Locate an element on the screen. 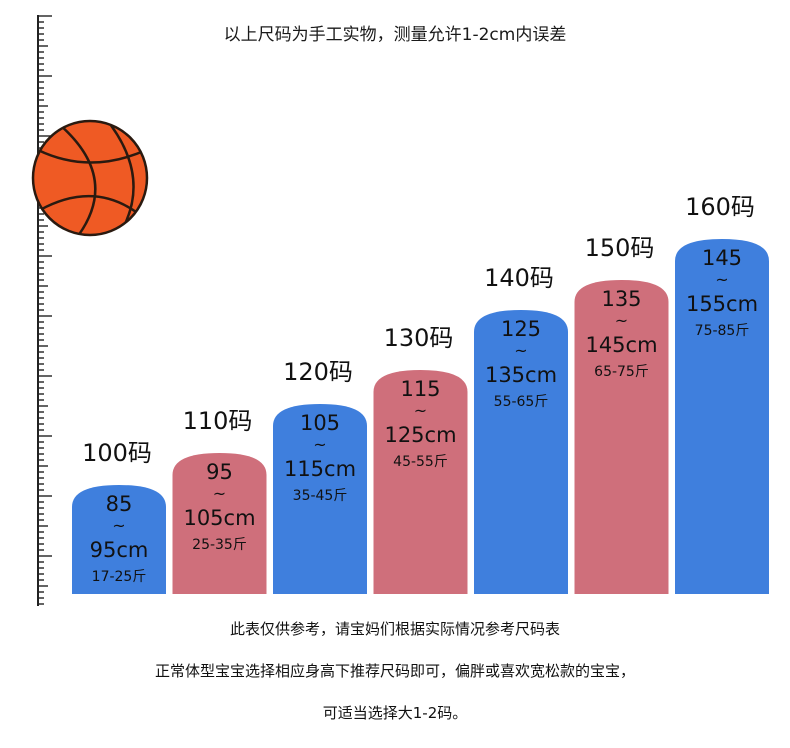 The height and width of the screenshot is (748, 790). size-label: 150码 is located at coordinates (620, 248).